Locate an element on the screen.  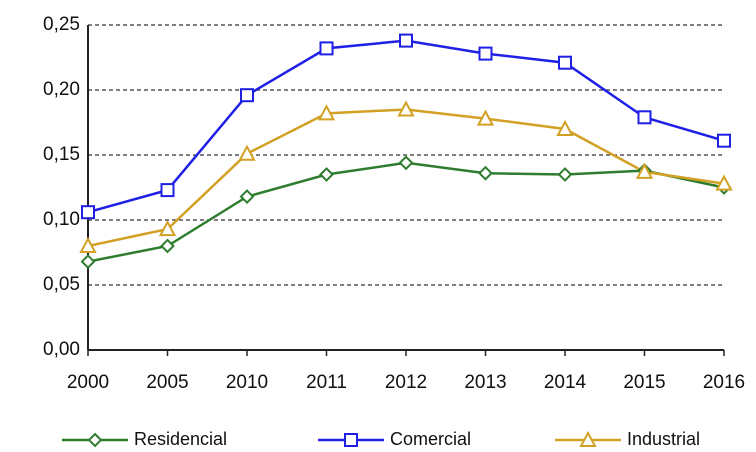
y-tick-label: 0,20 is located at coordinates (61, 89).